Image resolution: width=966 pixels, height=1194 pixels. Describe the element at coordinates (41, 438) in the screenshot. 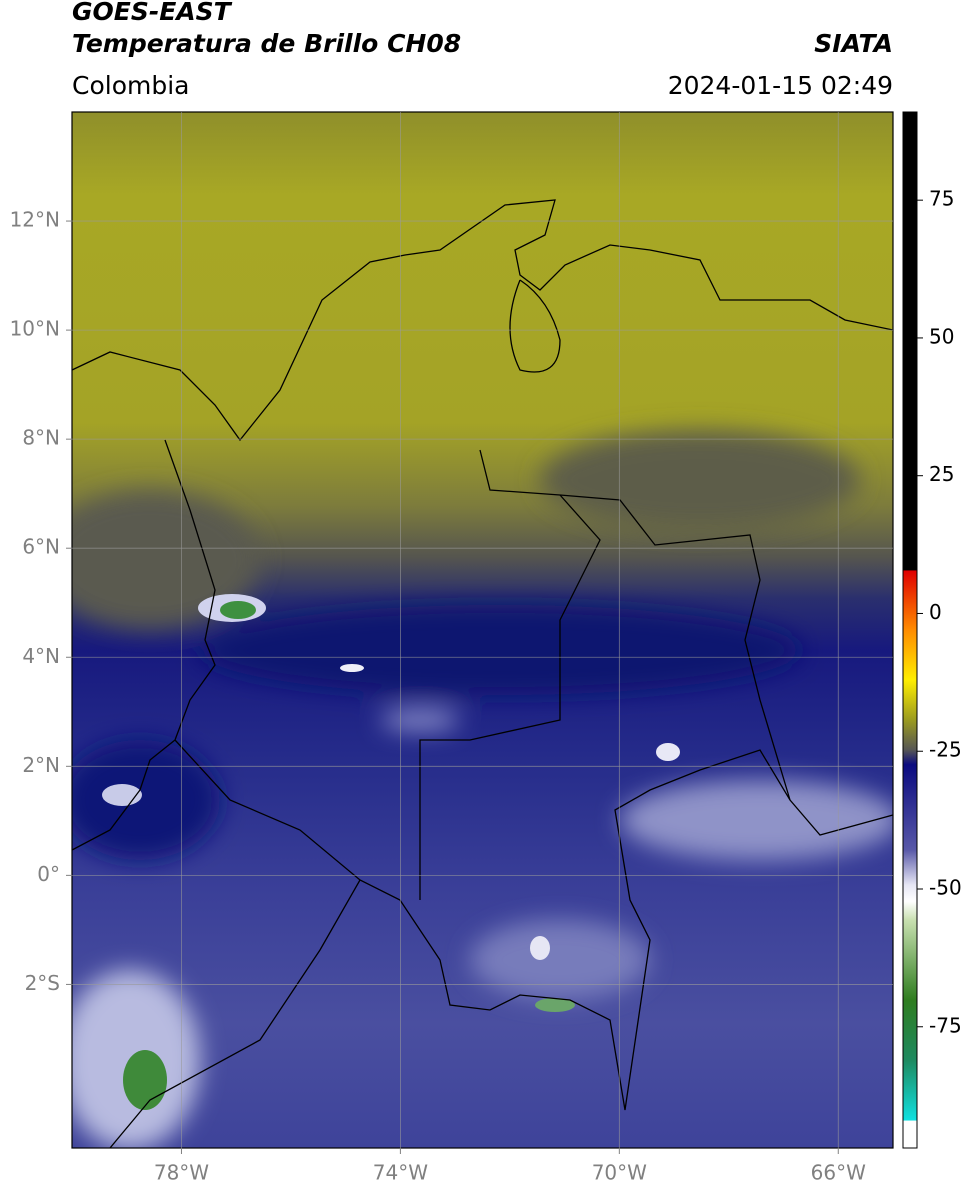

I see `y-tick-label: 8°N` at that location.